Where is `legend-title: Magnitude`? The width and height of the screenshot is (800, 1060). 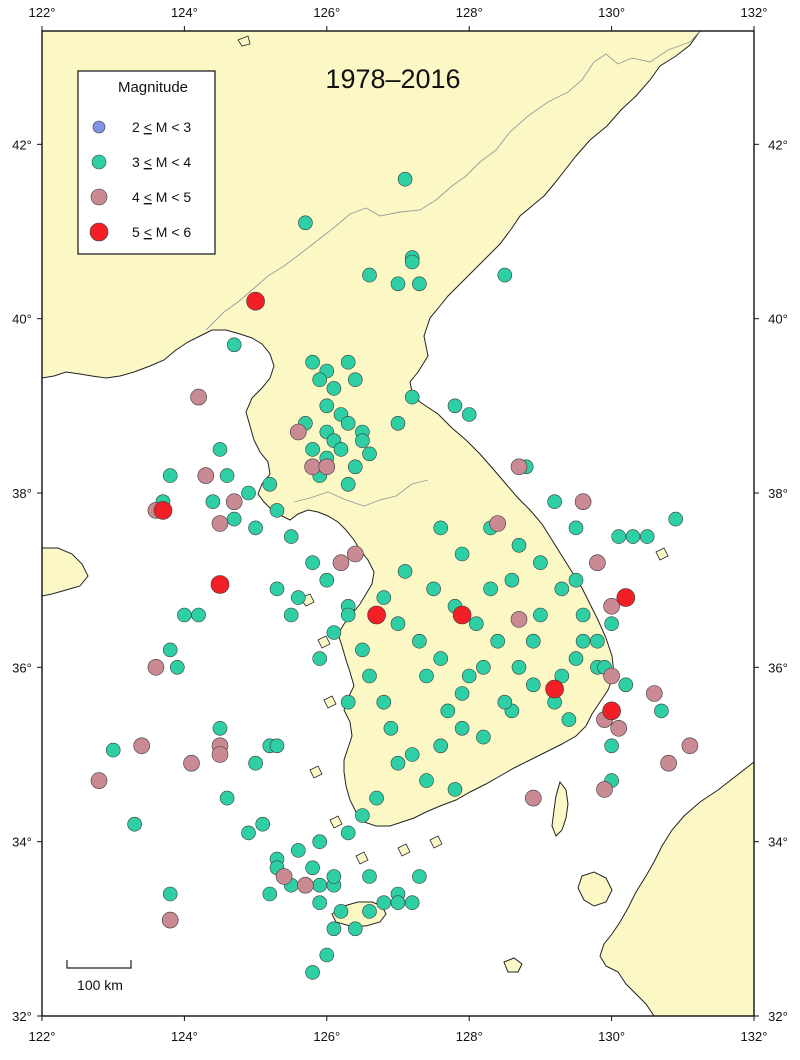
legend-title: Magnitude is located at coordinates (153, 87).